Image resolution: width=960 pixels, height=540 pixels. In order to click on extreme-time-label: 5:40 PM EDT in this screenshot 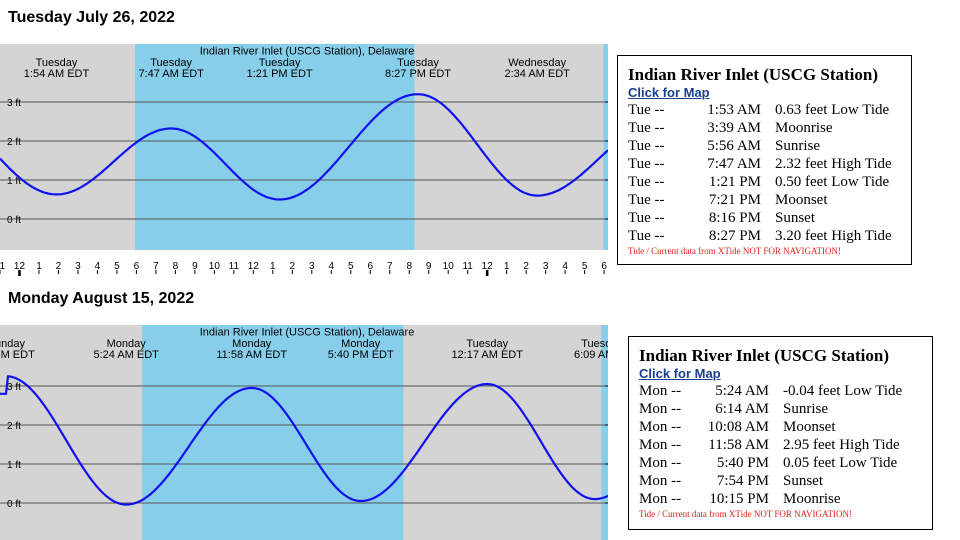, I will do `click(361, 355)`.